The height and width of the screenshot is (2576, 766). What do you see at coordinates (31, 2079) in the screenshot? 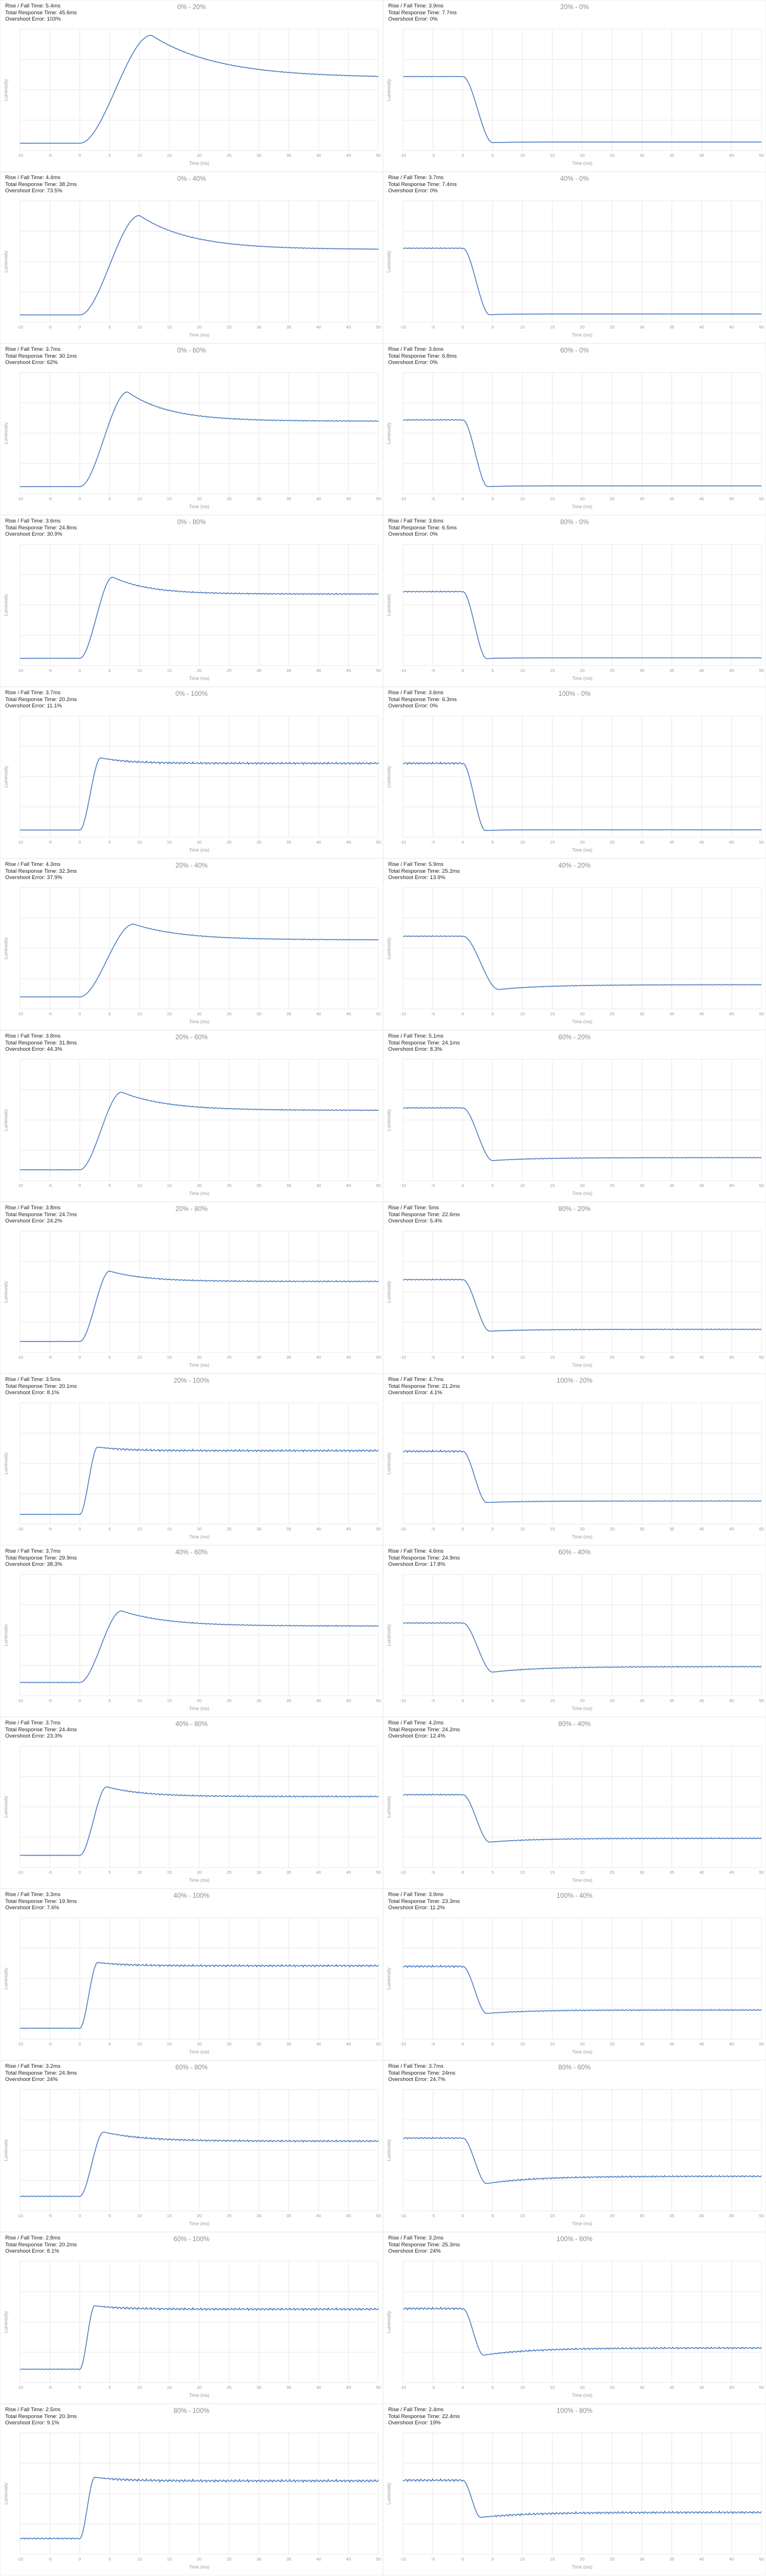
I see `overshoot-error: Overshoot Error: 24%` at bounding box center [31, 2079].